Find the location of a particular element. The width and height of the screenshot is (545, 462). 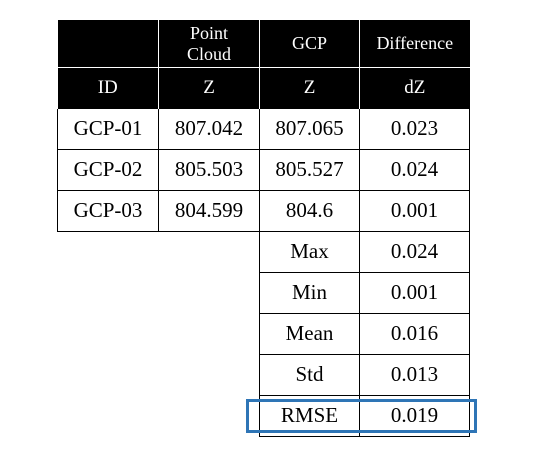

stat-row-rmse: RMSE 0.019 is located at coordinates (264, 416).